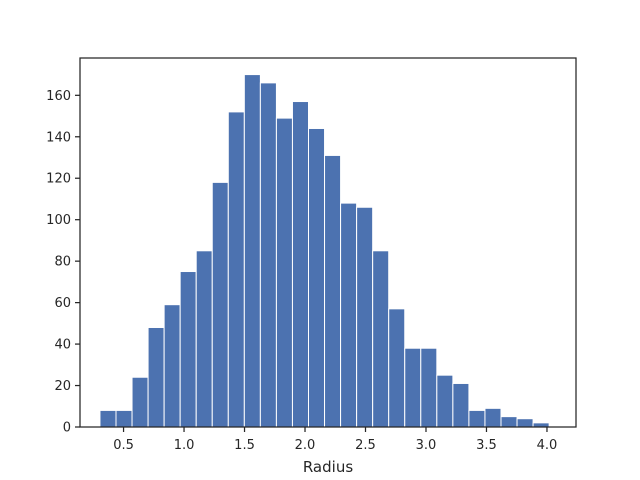  What do you see at coordinates (335, 440) in the screenshot?
I see `x-axis-ticks: 0.5 1.0 1.5 2.0 2.5 3.0 3.5 4.0` at bounding box center [335, 440].